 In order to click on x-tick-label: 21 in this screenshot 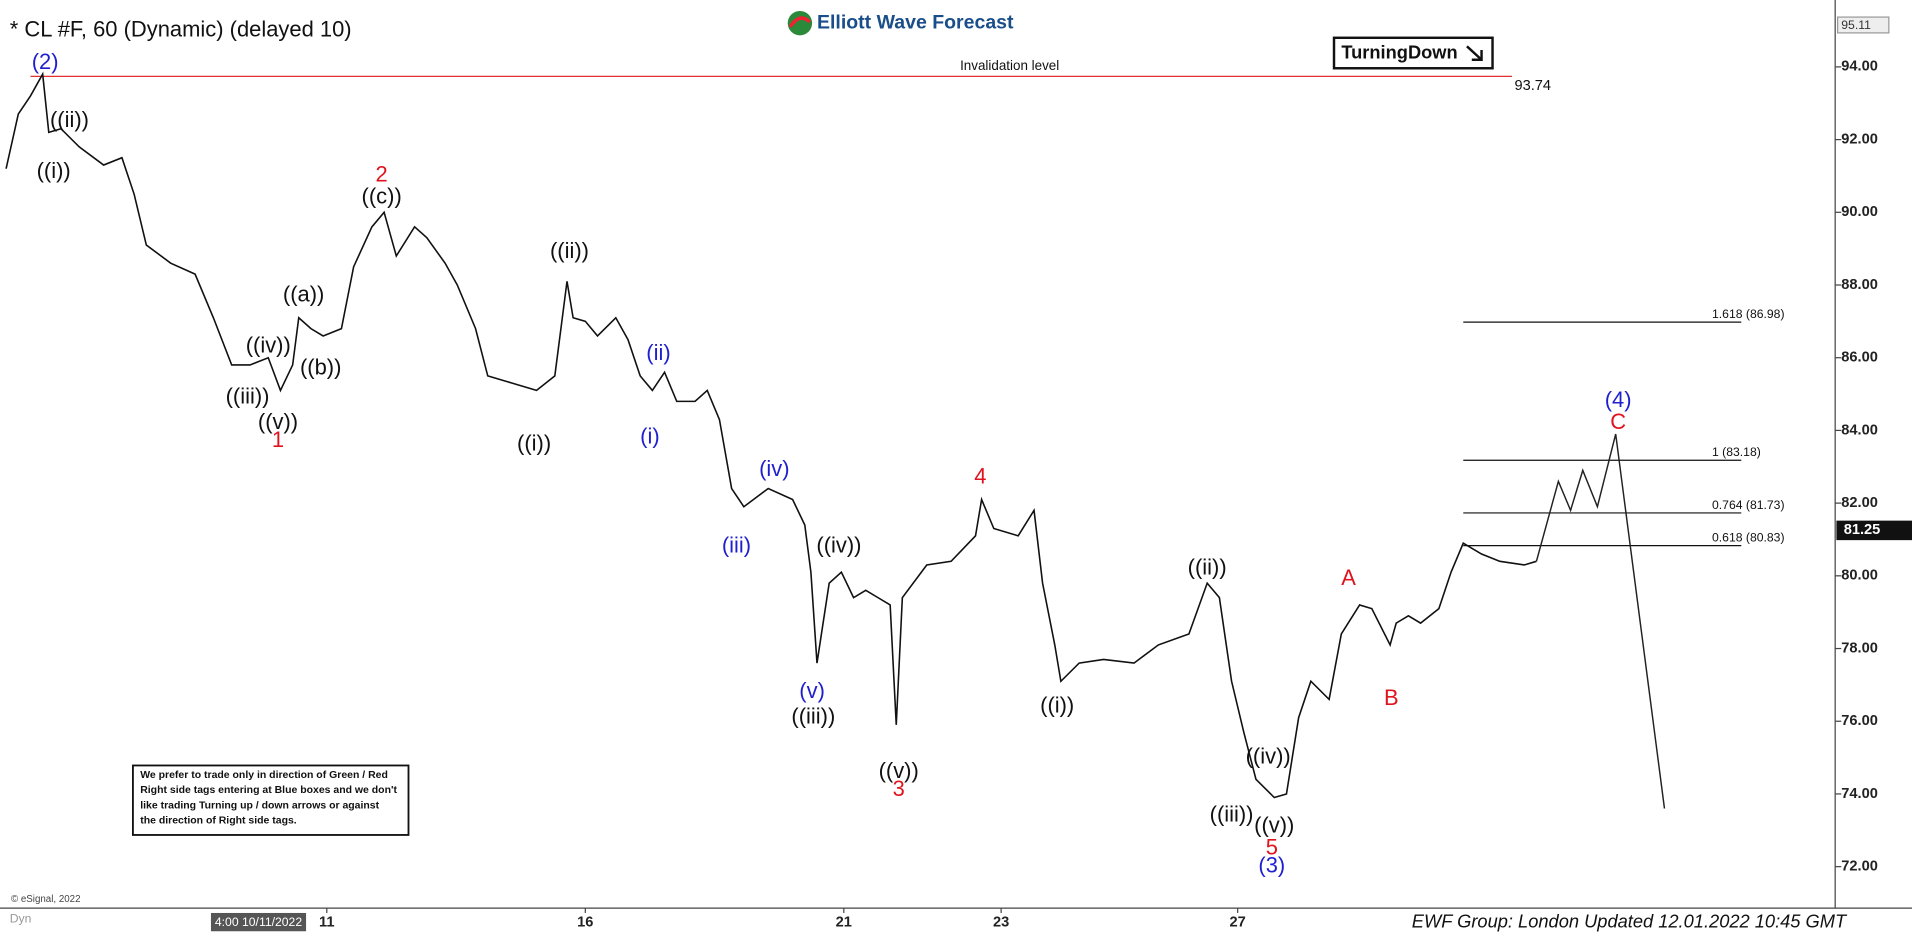, I will do `click(844, 923)`.